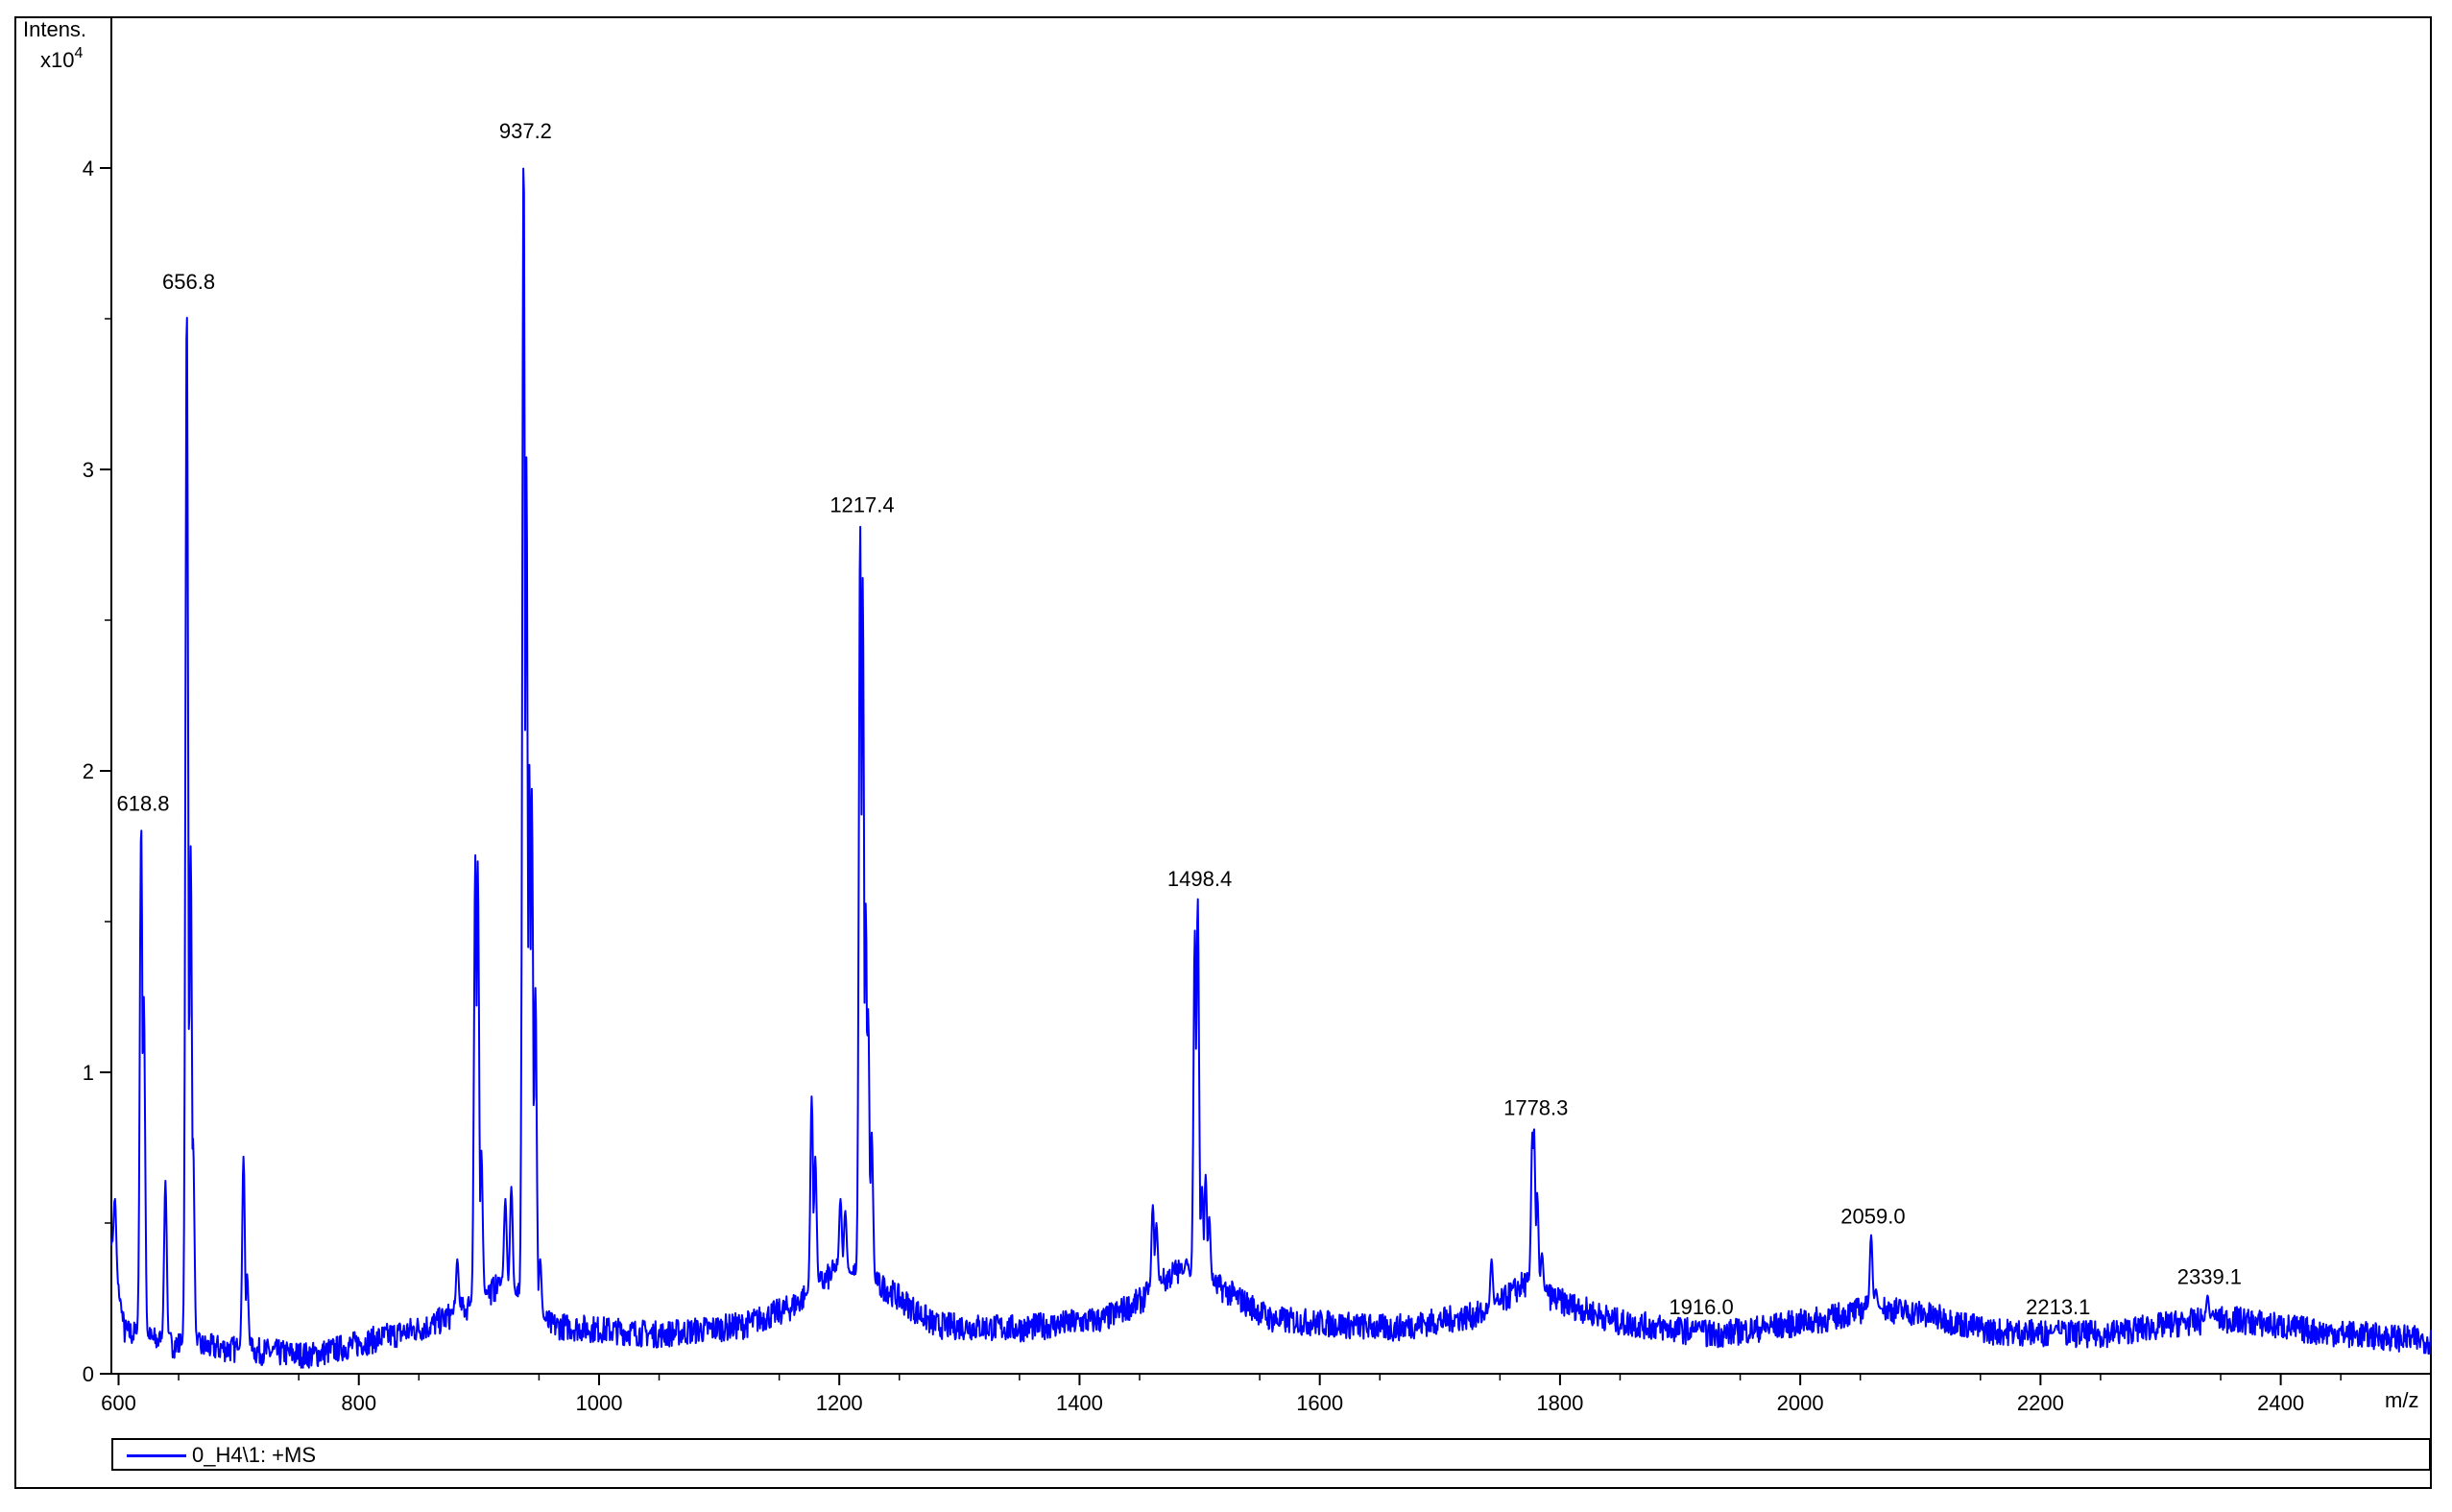  What do you see at coordinates (1559, 1403) in the screenshot?
I see `x-tick-label: 1800` at bounding box center [1559, 1403].